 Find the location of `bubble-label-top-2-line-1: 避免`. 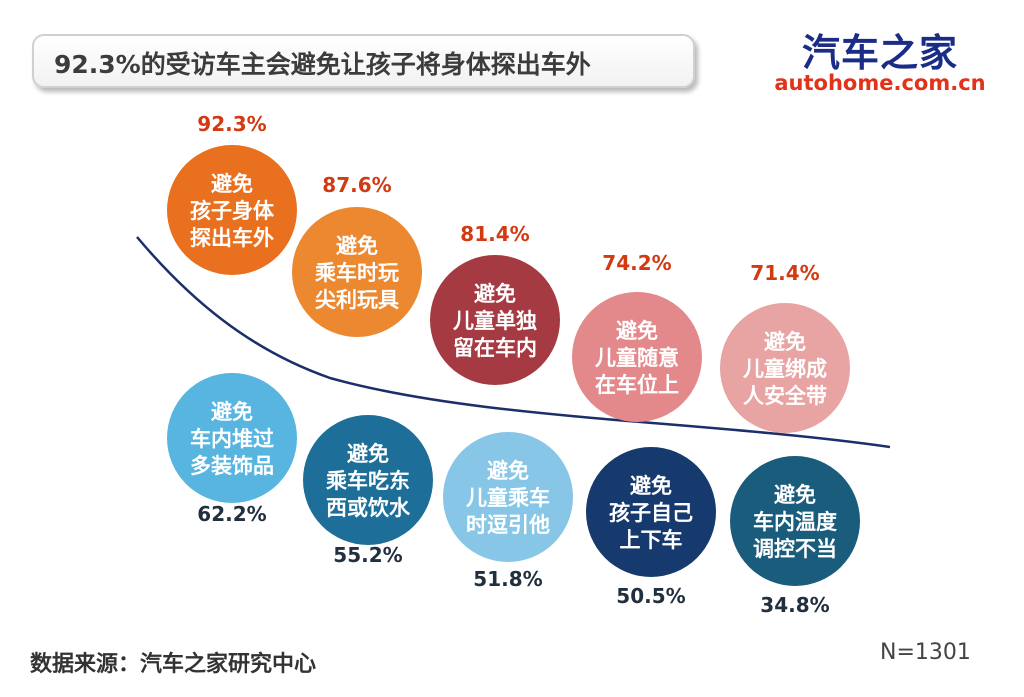

bubble-label-top-2-line-1: 避免 is located at coordinates (357, 246).